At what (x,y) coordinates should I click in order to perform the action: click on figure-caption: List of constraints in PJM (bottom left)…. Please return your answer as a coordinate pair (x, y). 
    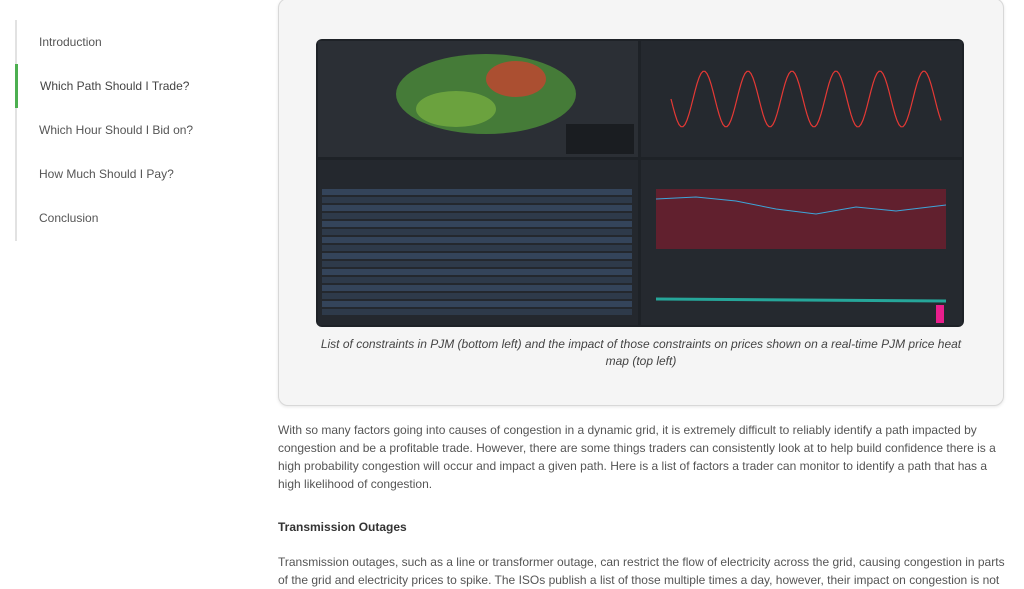
    Looking at the image, I should click on (641, 352).